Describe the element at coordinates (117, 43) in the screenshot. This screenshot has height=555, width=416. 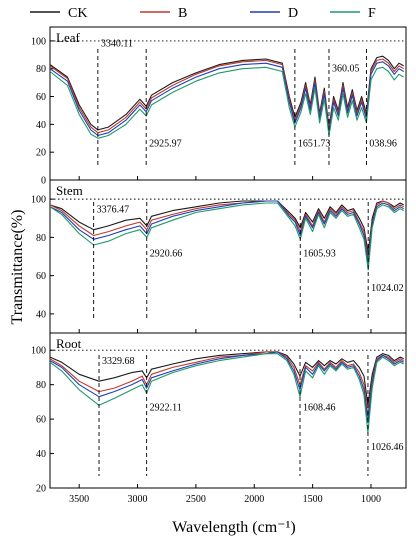
I see `peak-label: 3340.11` at that location.